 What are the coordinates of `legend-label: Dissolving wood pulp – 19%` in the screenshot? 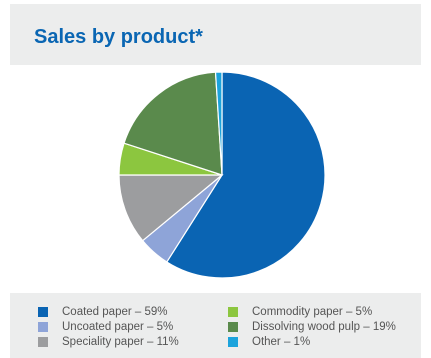 It's located at (324, 327).